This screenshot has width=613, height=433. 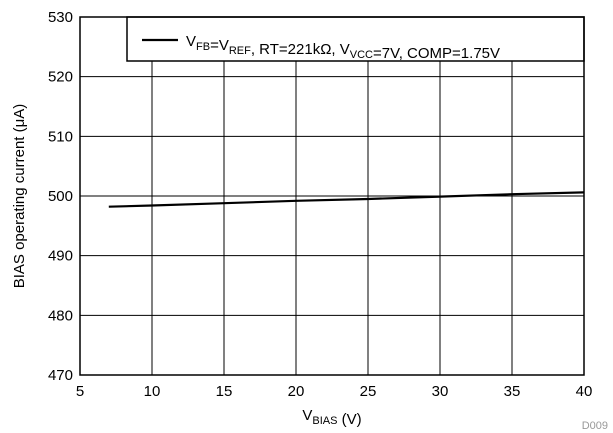 What do you see at coordinates (368, 391) in the screenshot?
I see `x-tick-label: 25` at bounding box center [368, 391].